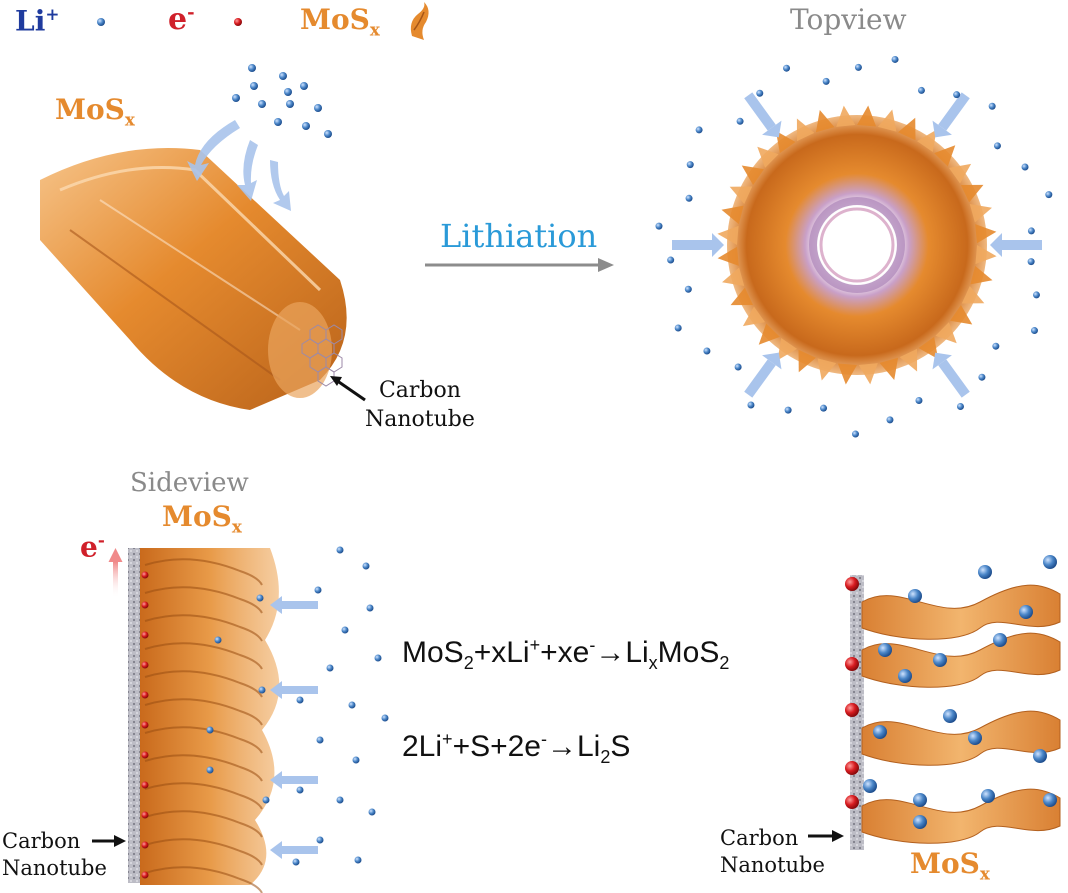 The height and width of the screenshot is (893, 1068). Describe the element at coordinates (101, 22) in the screenshot. I see `li-ion-legend-icon` at that location.